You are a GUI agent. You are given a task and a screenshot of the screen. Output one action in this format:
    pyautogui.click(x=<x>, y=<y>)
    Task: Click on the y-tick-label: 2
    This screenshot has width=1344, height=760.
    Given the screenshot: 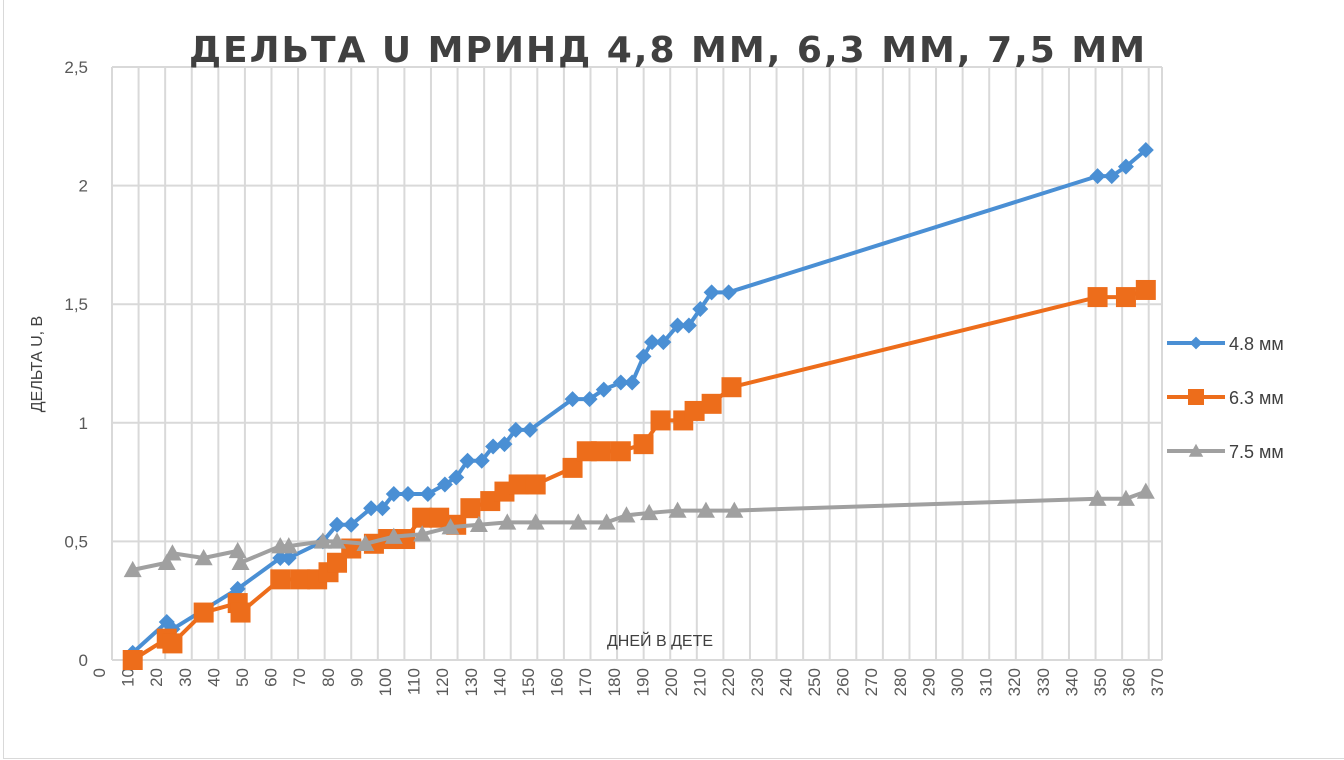 What is the action you would take?
    pyautogui.click(x=83, y=186)
    